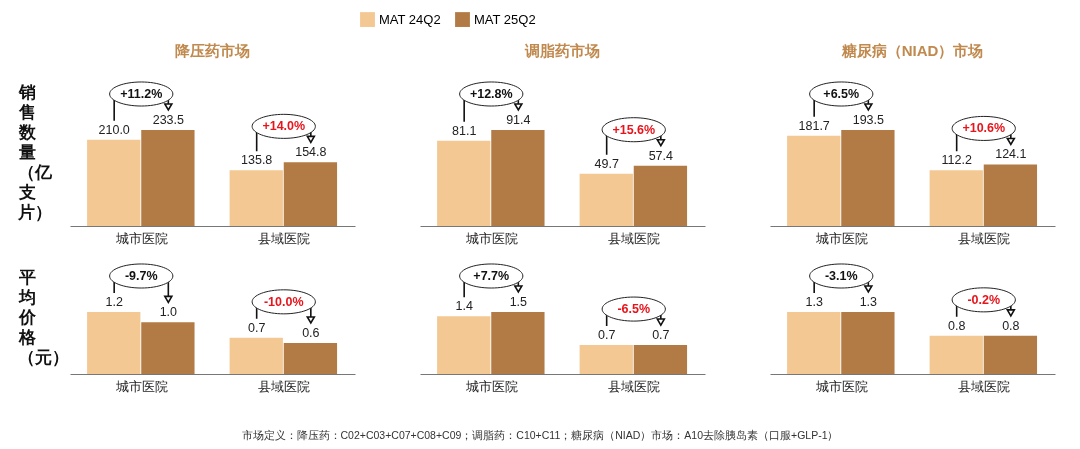 The width and height of the screenshot is (1080, 449). I want to click on data-label: 1.0, so click(168, 312).